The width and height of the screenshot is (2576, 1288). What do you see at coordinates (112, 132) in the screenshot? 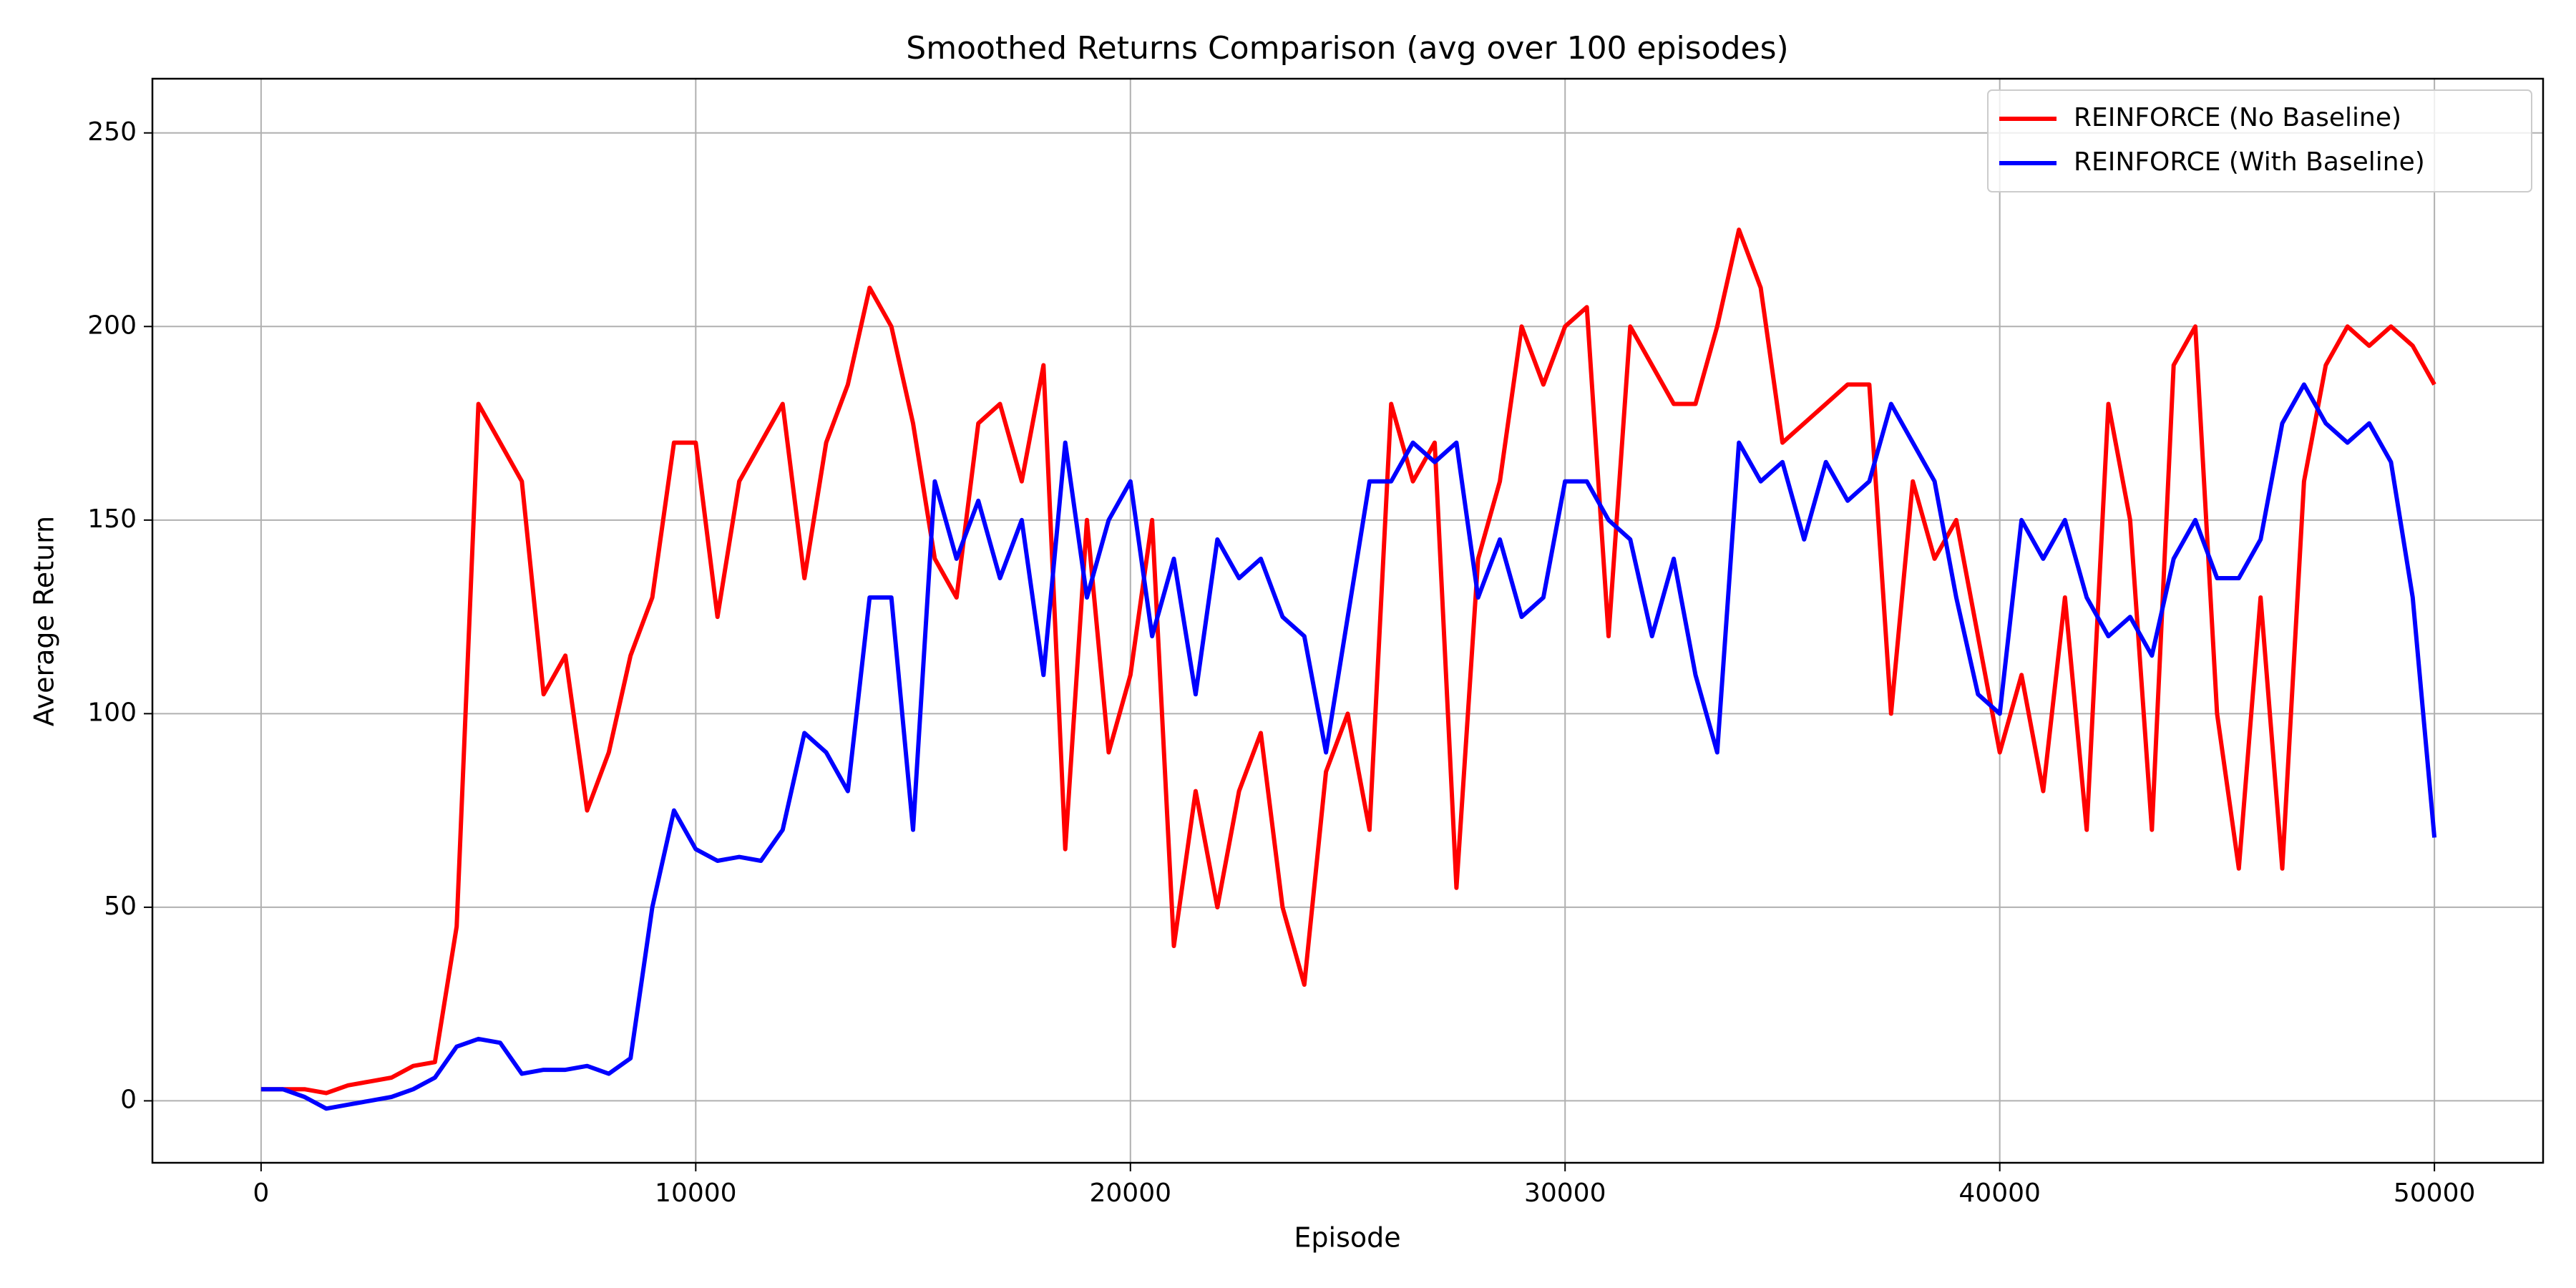
I see `y-tick-label: 250` at bounding box center [112, 132].